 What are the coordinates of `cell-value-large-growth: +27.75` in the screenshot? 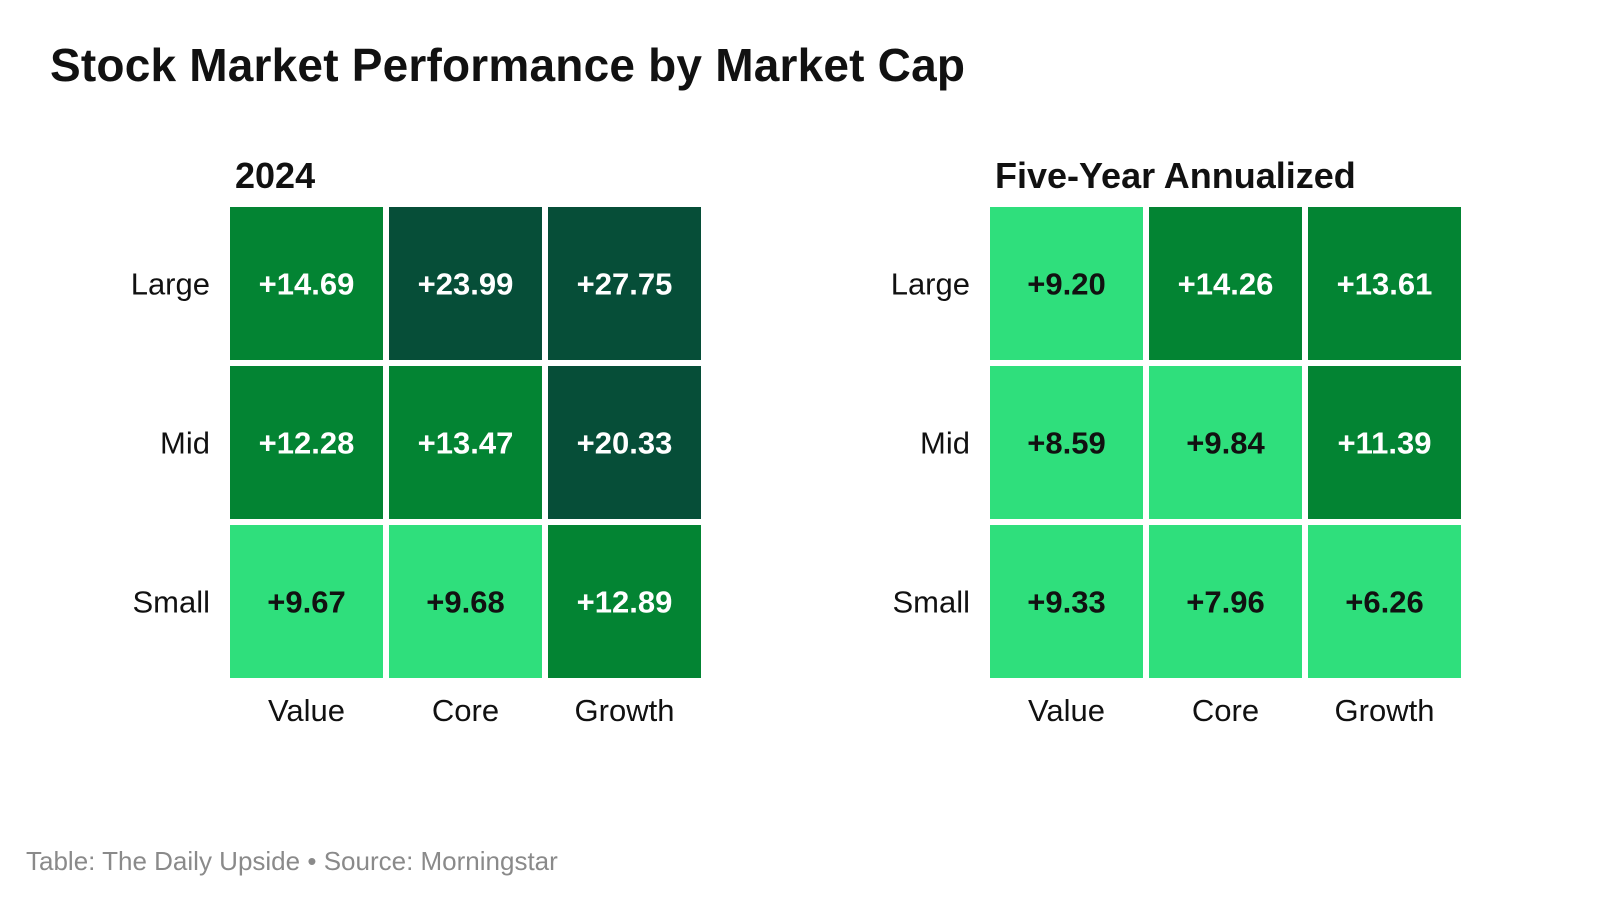 It's located at (625, 284).